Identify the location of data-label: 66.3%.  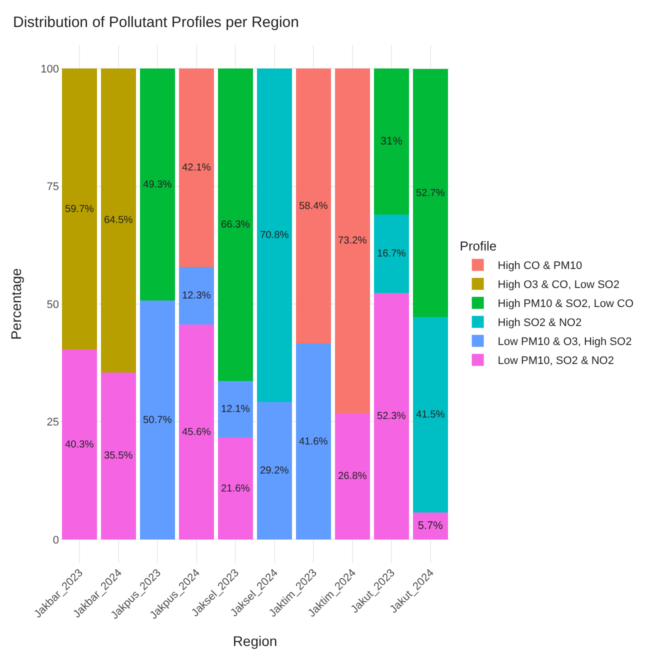
(235, 224).